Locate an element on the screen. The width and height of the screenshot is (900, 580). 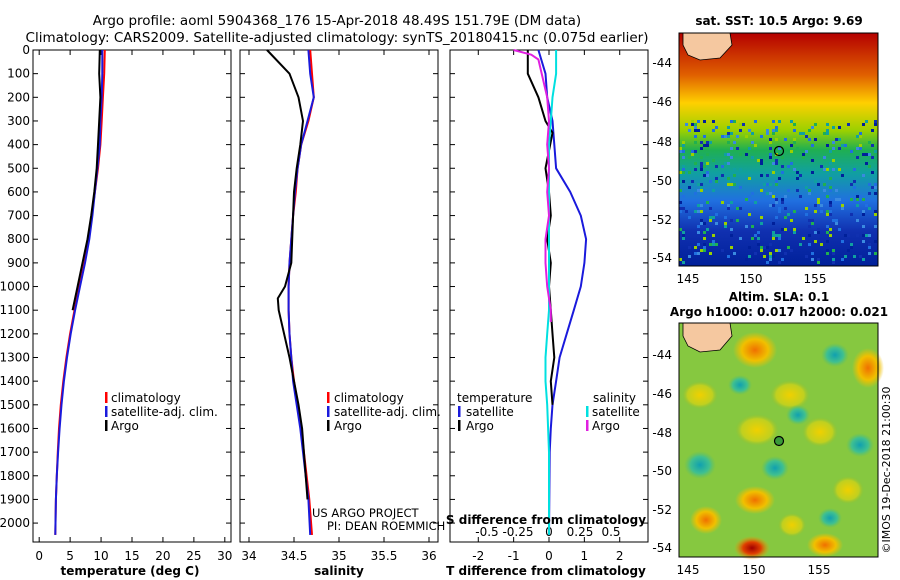
depth-tick-label: 1900 is located at coordinates (15, 499).